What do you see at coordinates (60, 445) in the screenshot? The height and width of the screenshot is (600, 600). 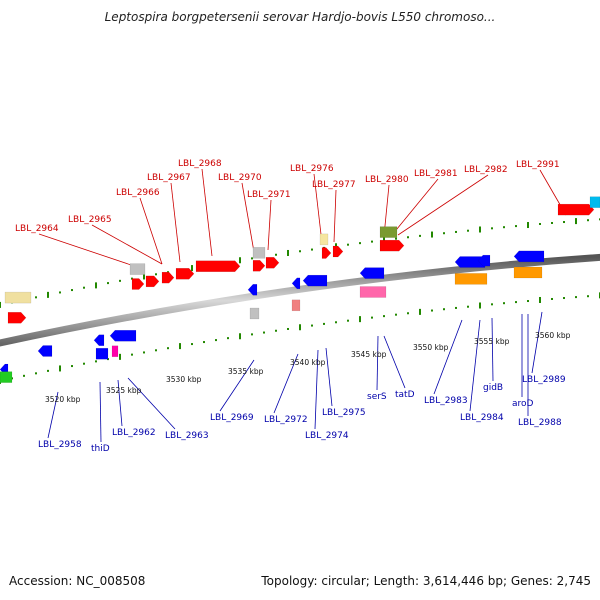 I see `gene-label-reverse: LBL_2958` at bounding box center [60, 445].